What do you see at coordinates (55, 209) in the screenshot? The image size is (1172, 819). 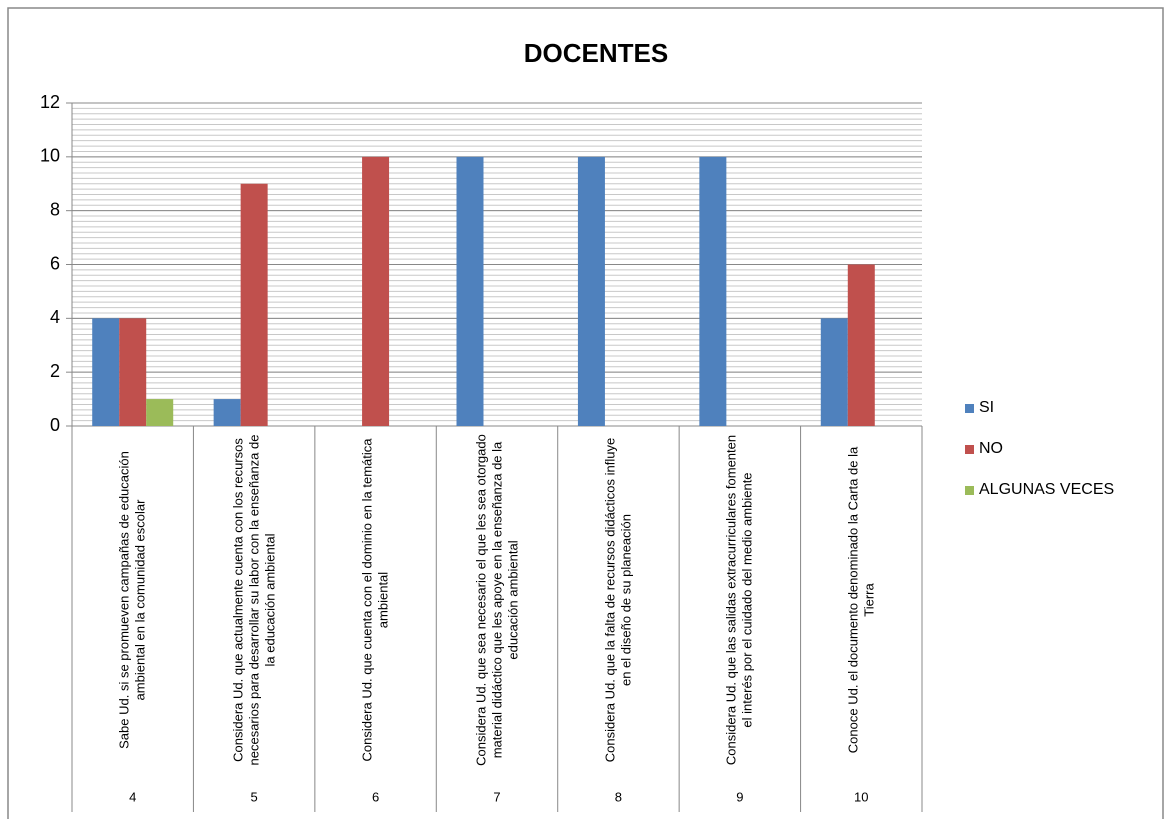 I see `y-tick-label: 8` at bounding box center [55, 209].